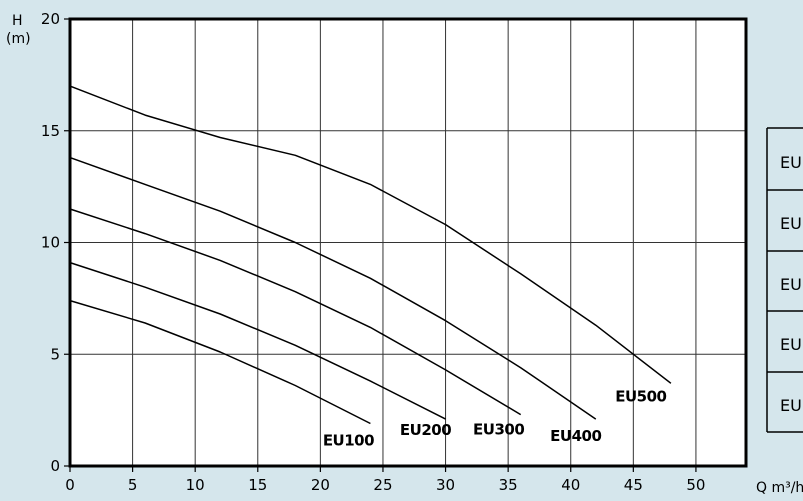  What do you see at coordinates (498, 430) in the screenshot?
I see `series-label-eu300: EU300` at bounding box center [498, 430].